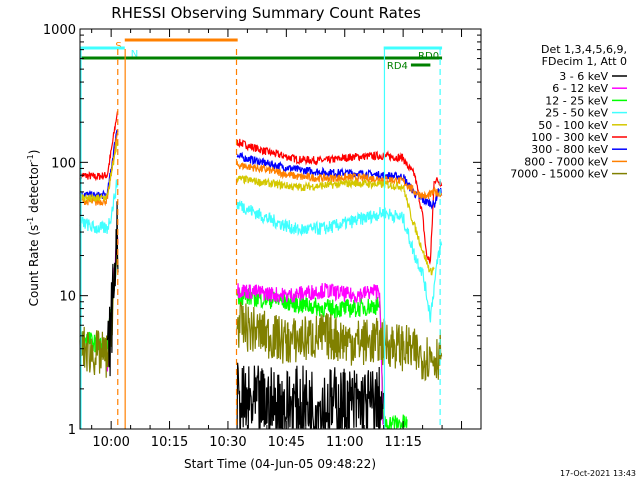  I want to click on legend-label-7: 800 - 7000 keV, so click(566, 161).